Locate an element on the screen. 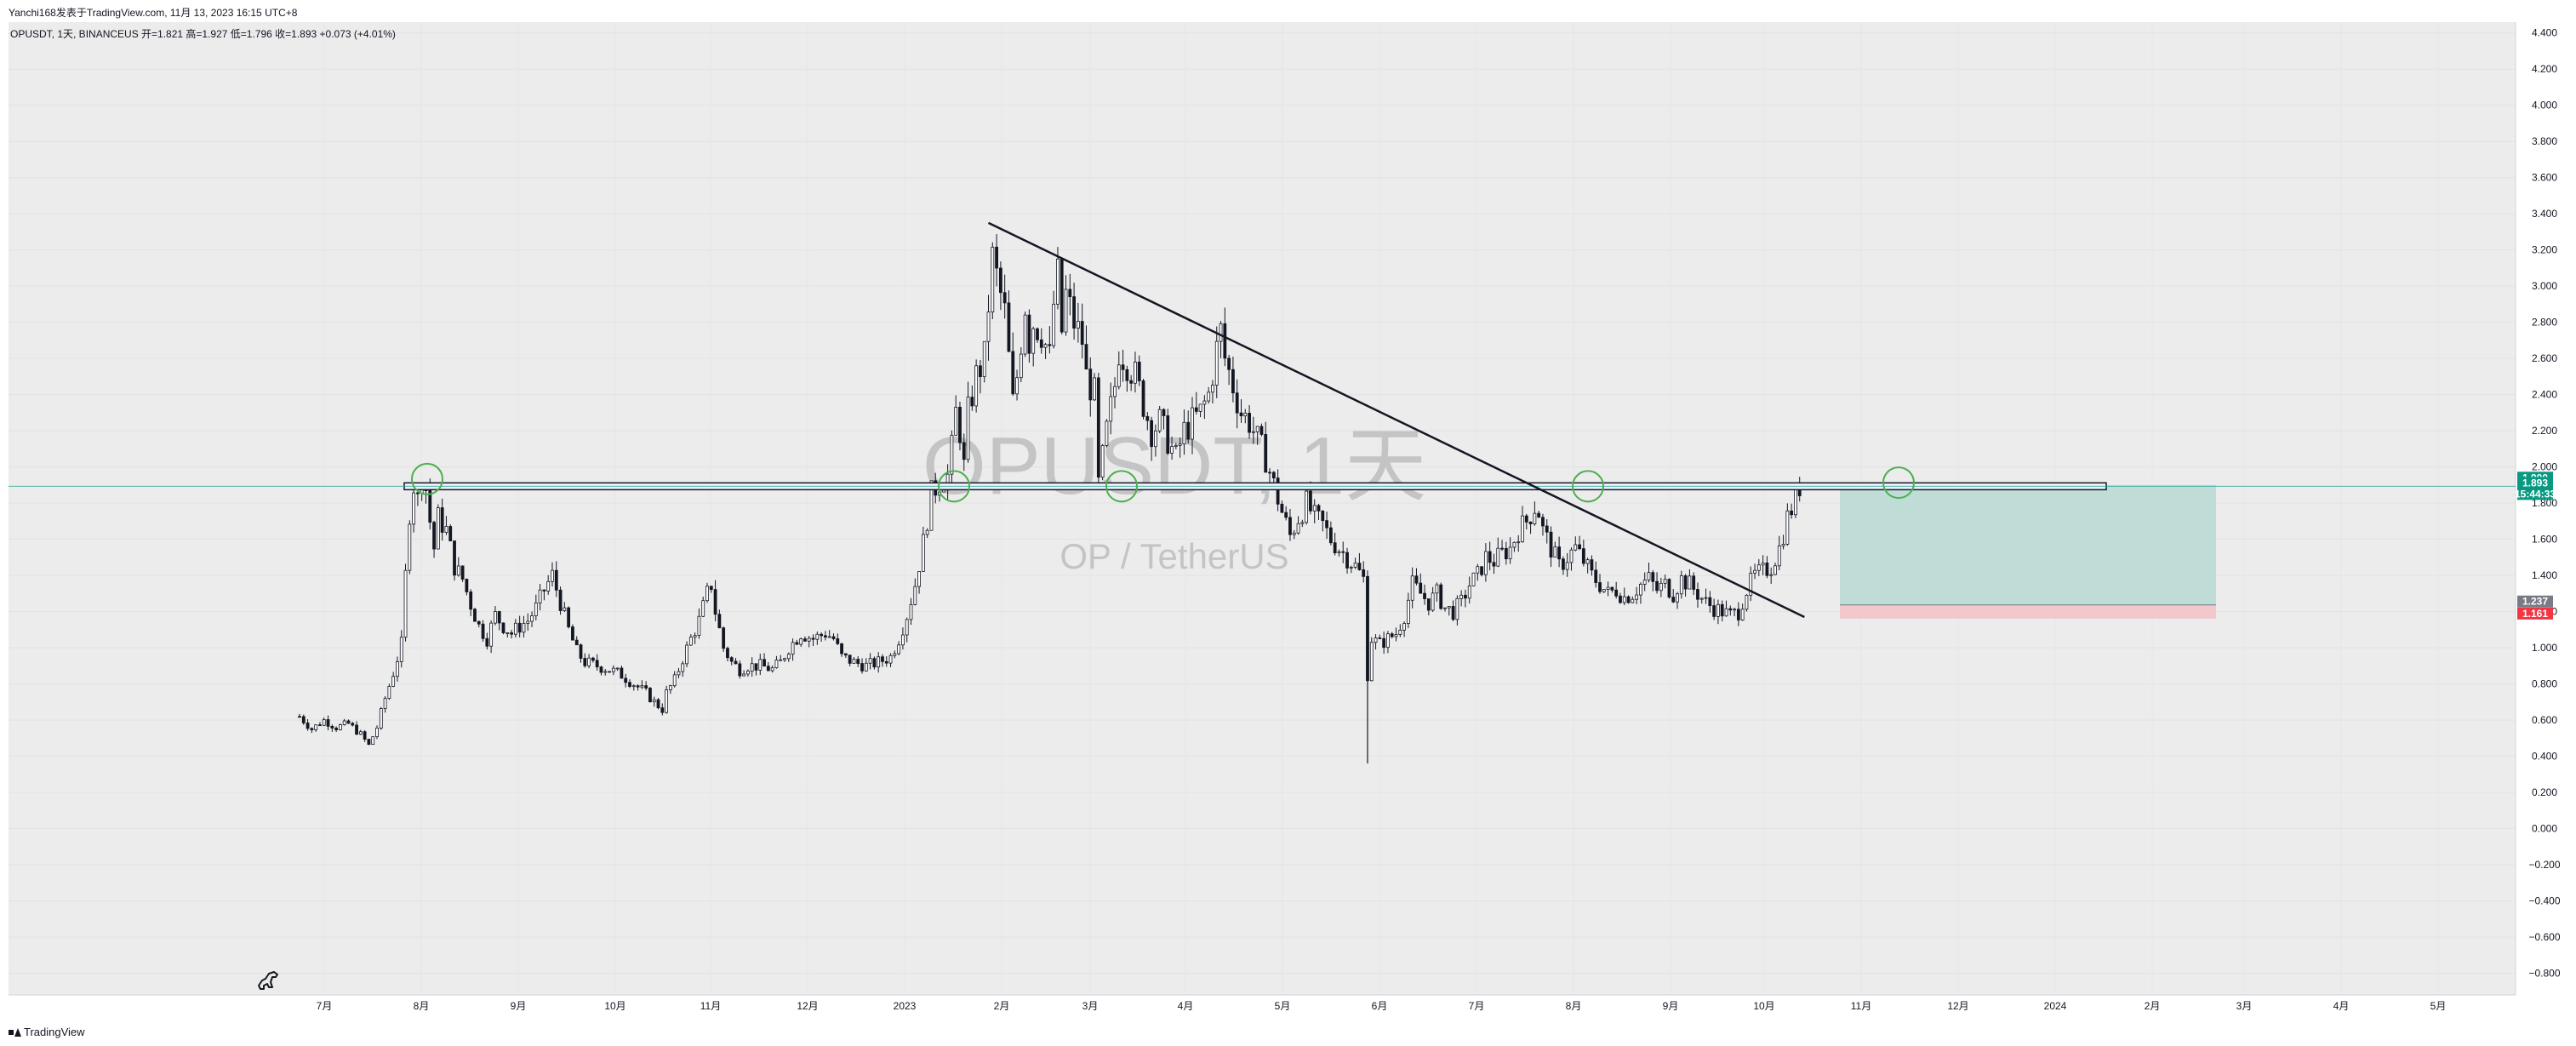  y-tick-label: 2.400 is located at coordinates (2544, 395).